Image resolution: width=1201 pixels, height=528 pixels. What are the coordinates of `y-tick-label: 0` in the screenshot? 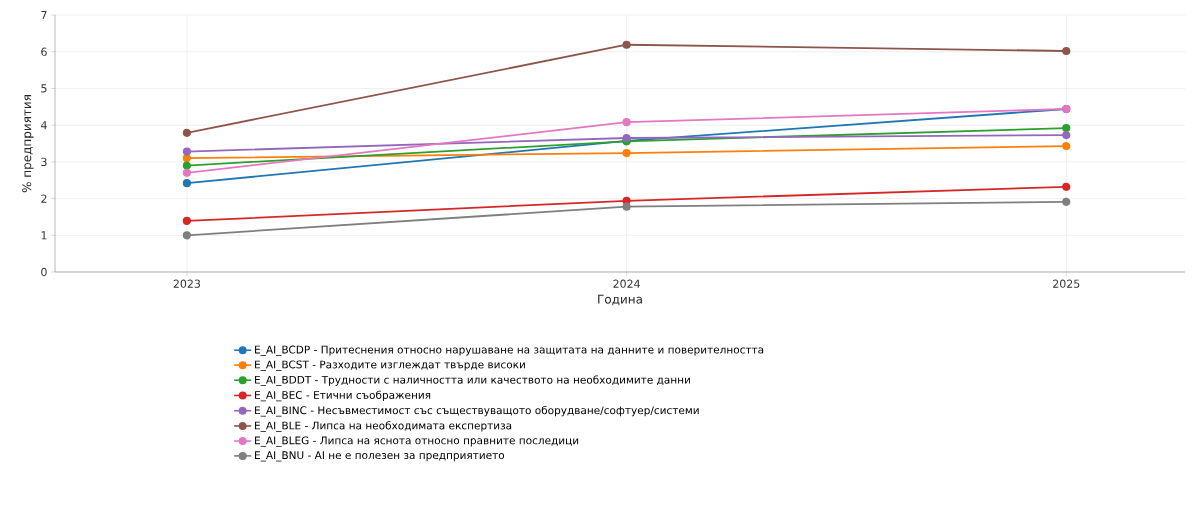 It's located at (44, 272).